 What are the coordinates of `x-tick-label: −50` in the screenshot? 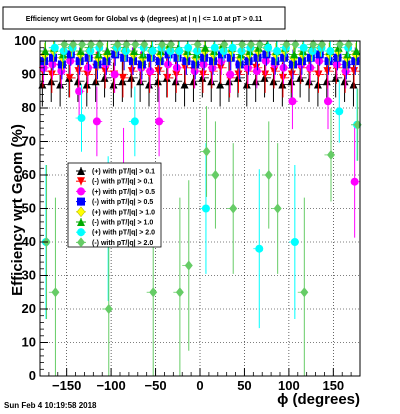 It's located at (156, 385).